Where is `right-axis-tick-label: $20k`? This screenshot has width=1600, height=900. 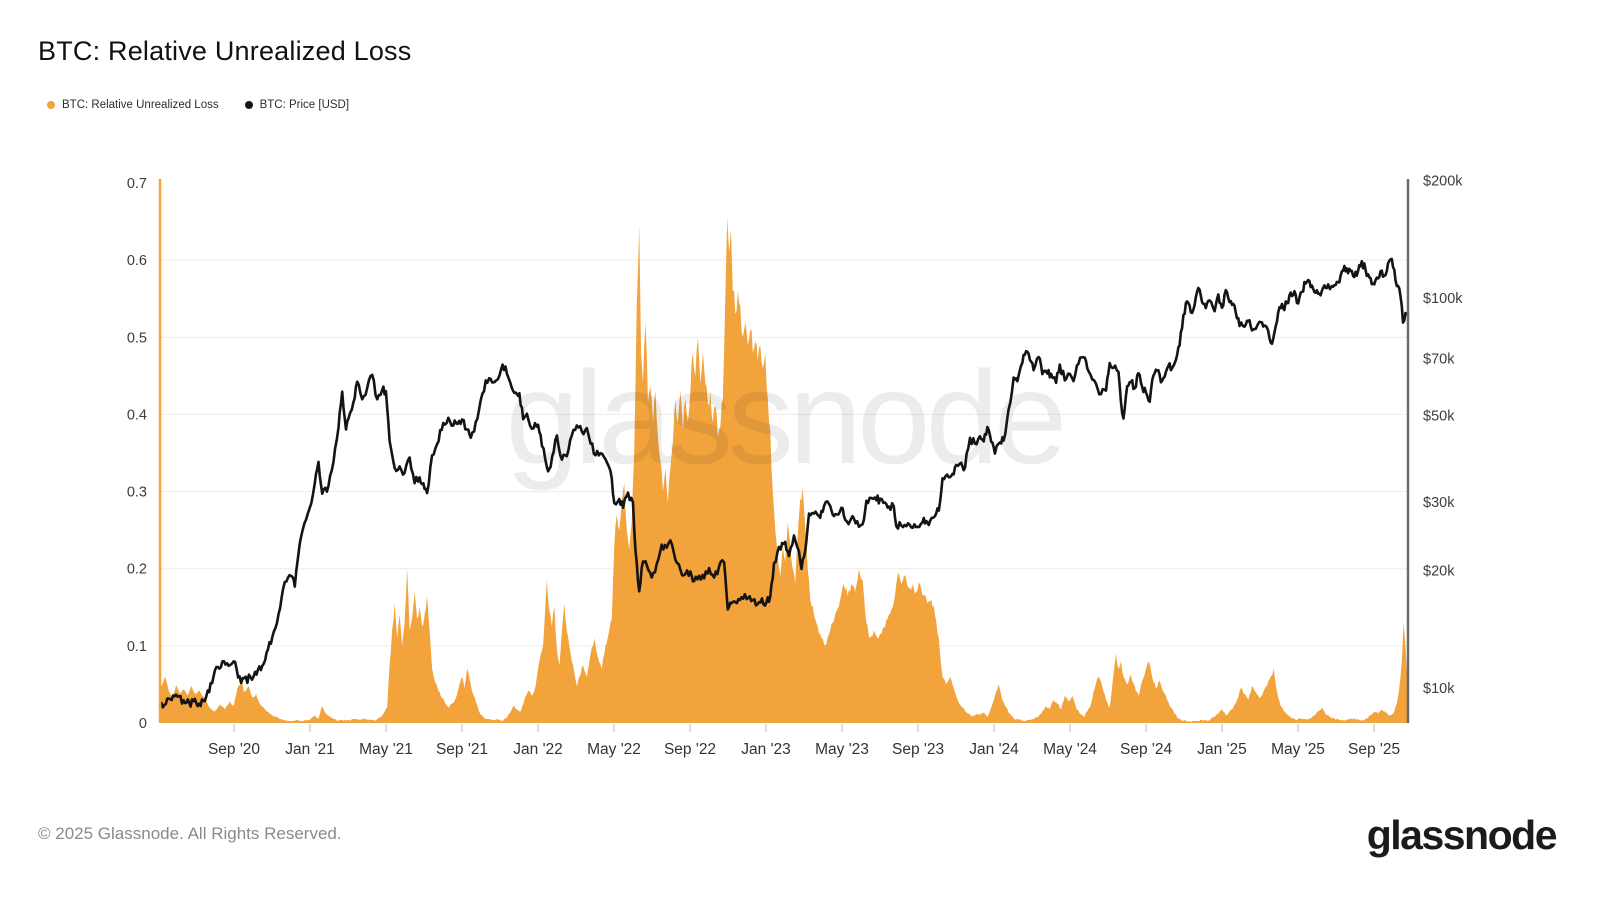
right-axis-tick-label: $20k is located at coordinates (1439, 572).